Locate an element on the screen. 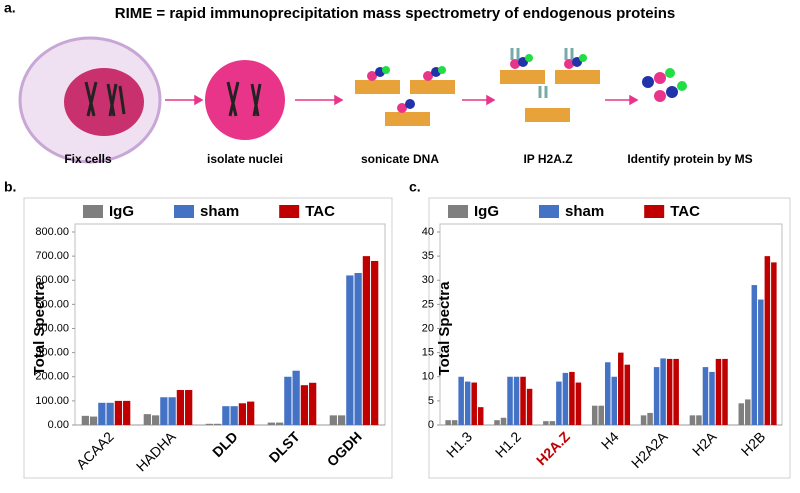 The height and width of the screenshot is (493, 800). y-tick-label: 800.00 is located at coordinates (52, 232).